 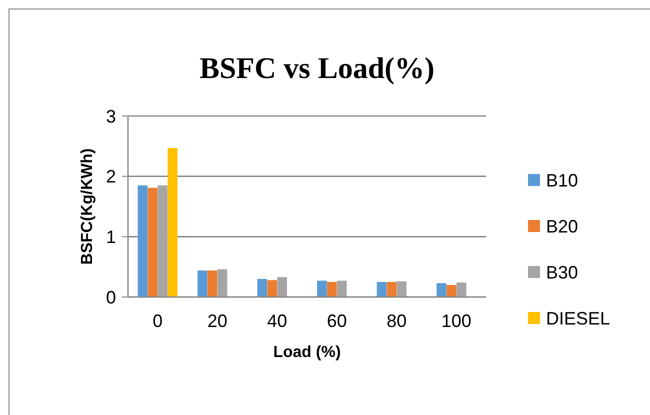 I want to click on y-tick-label: 0, so click(x=111, y=297).